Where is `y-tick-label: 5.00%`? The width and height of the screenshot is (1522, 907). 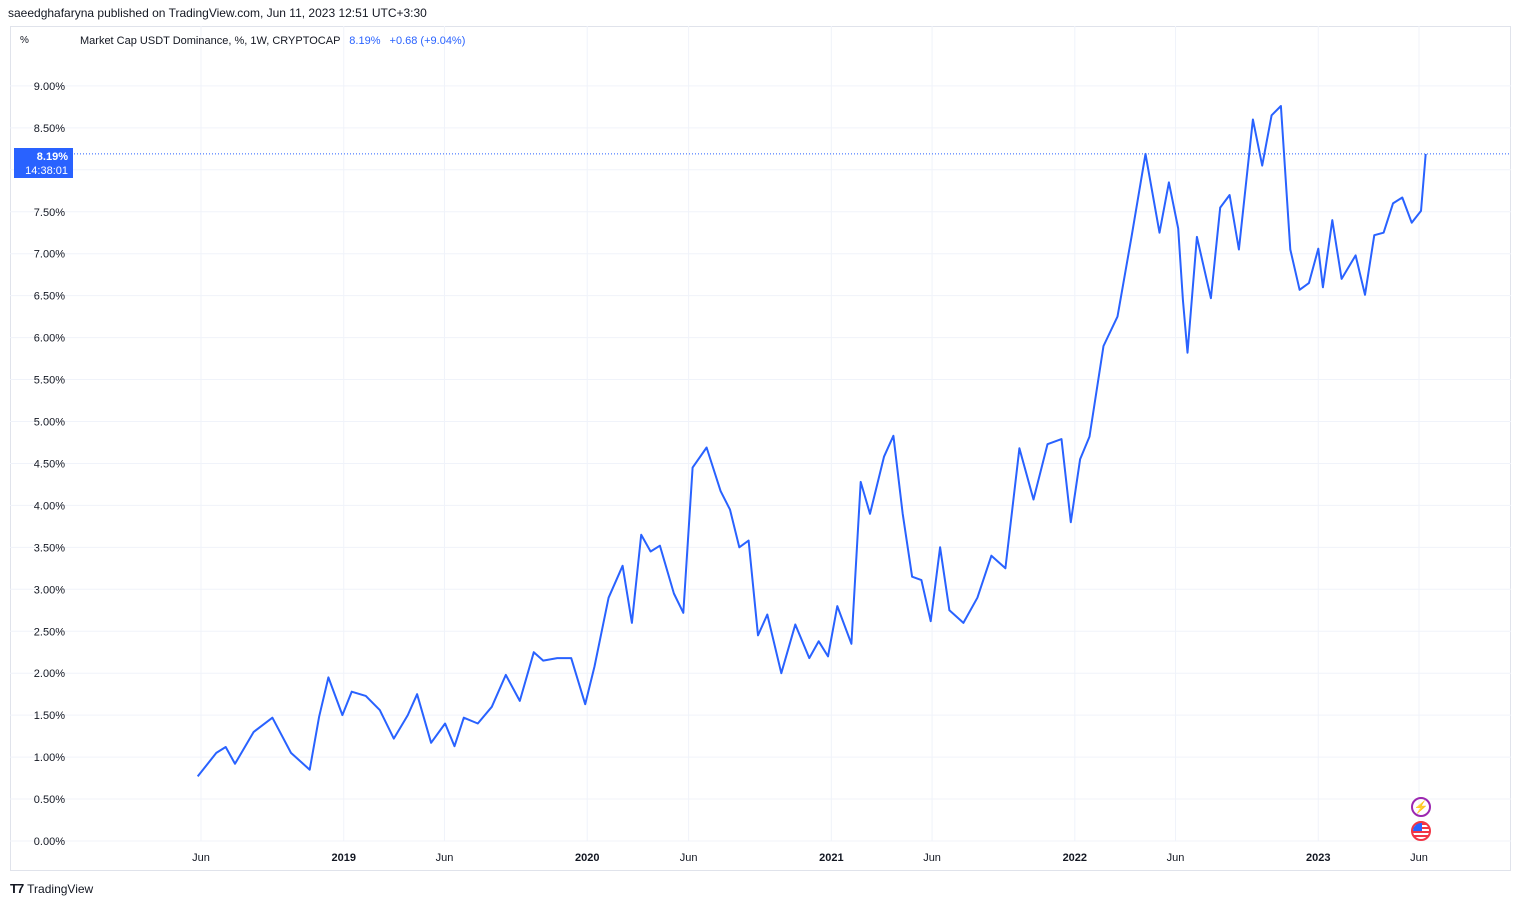 y-tick-label: 5.00% is located at coordinates (49, 423).